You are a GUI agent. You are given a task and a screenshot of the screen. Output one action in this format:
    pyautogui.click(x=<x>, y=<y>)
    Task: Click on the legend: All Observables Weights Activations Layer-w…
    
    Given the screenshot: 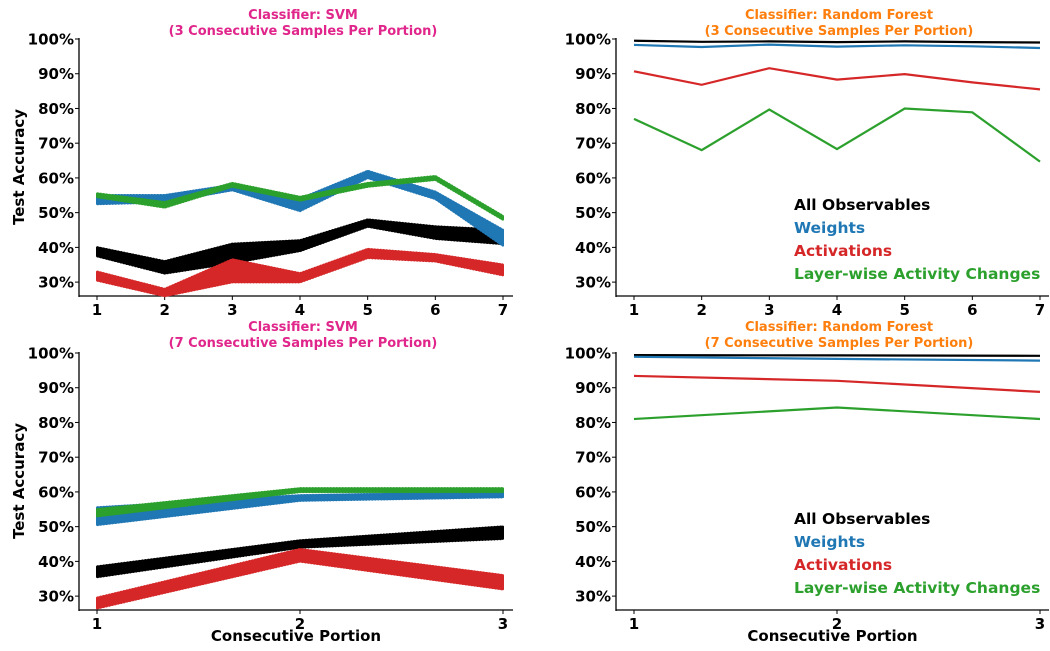 What is the action you would take?
    pyautogui.click(x=917, y=239)
    